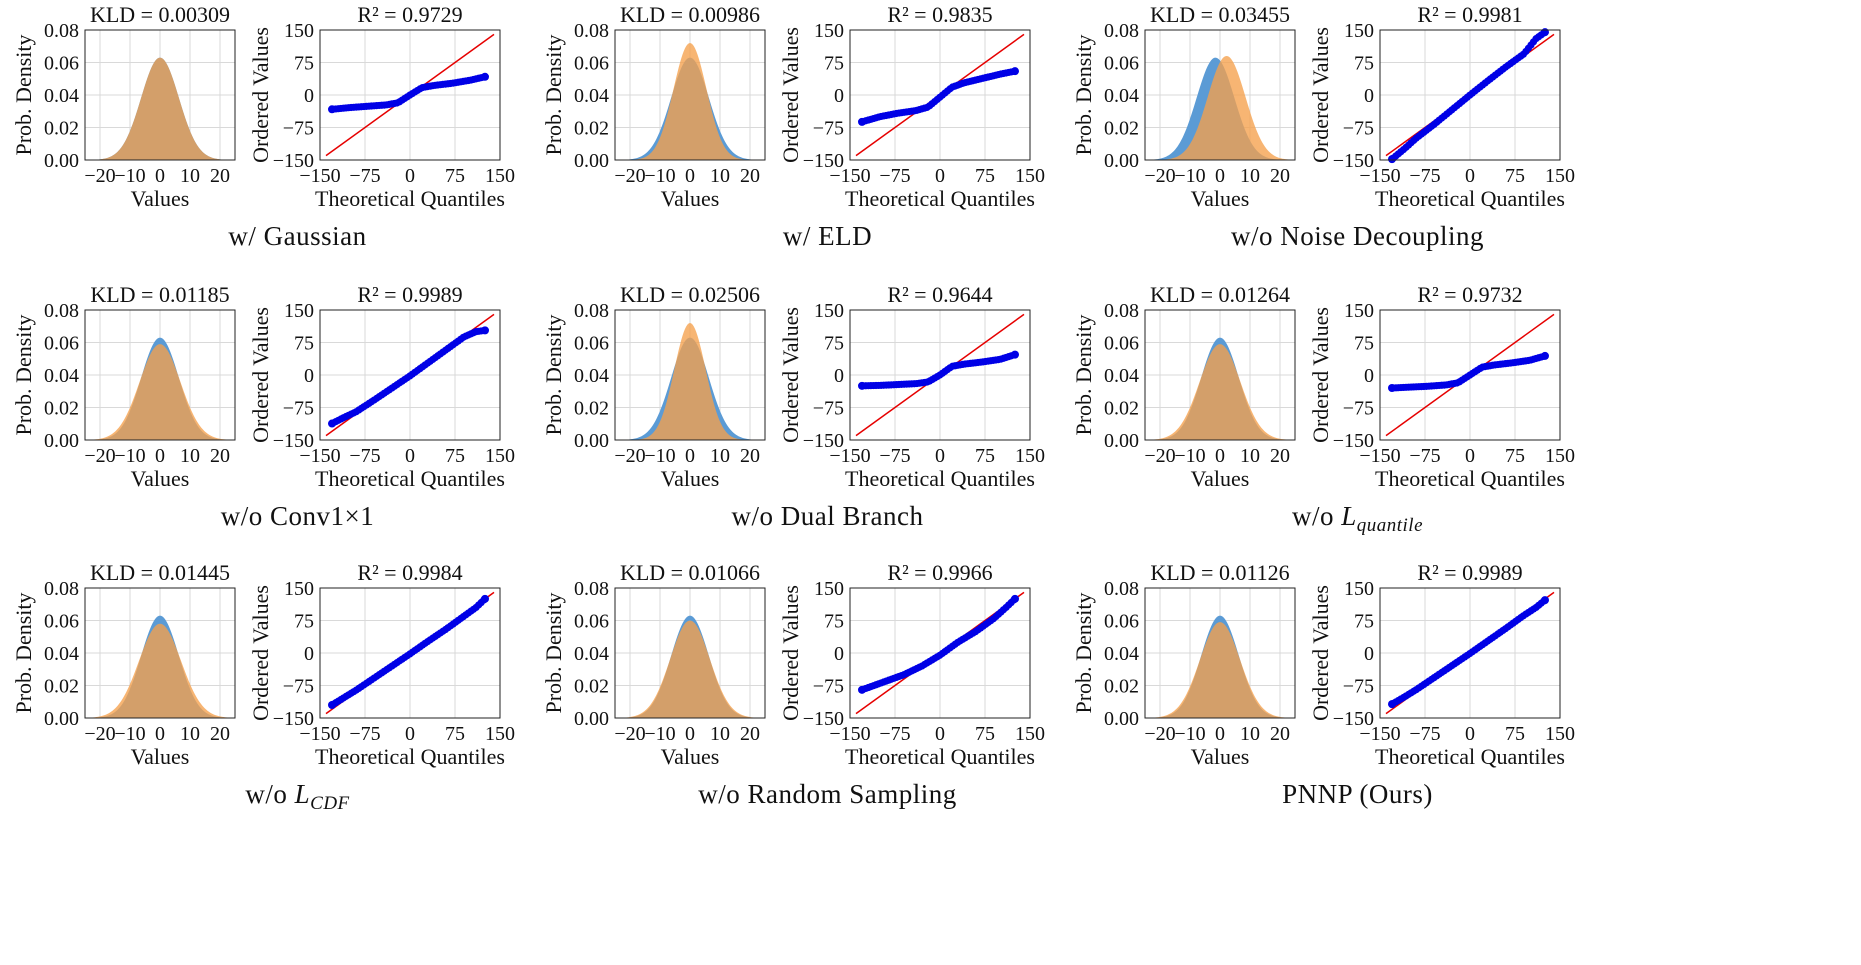 The image size is (1861, 965). I want to click on r2-title: R² = 0.9835, so click(939, 14).